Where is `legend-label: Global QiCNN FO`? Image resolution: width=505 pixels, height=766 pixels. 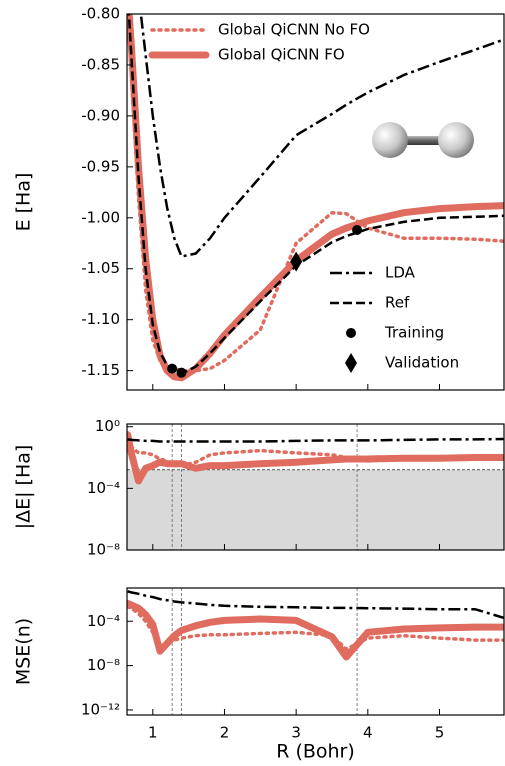
legend-label: Global QiCNN FO is located at coordinates (281, 55).